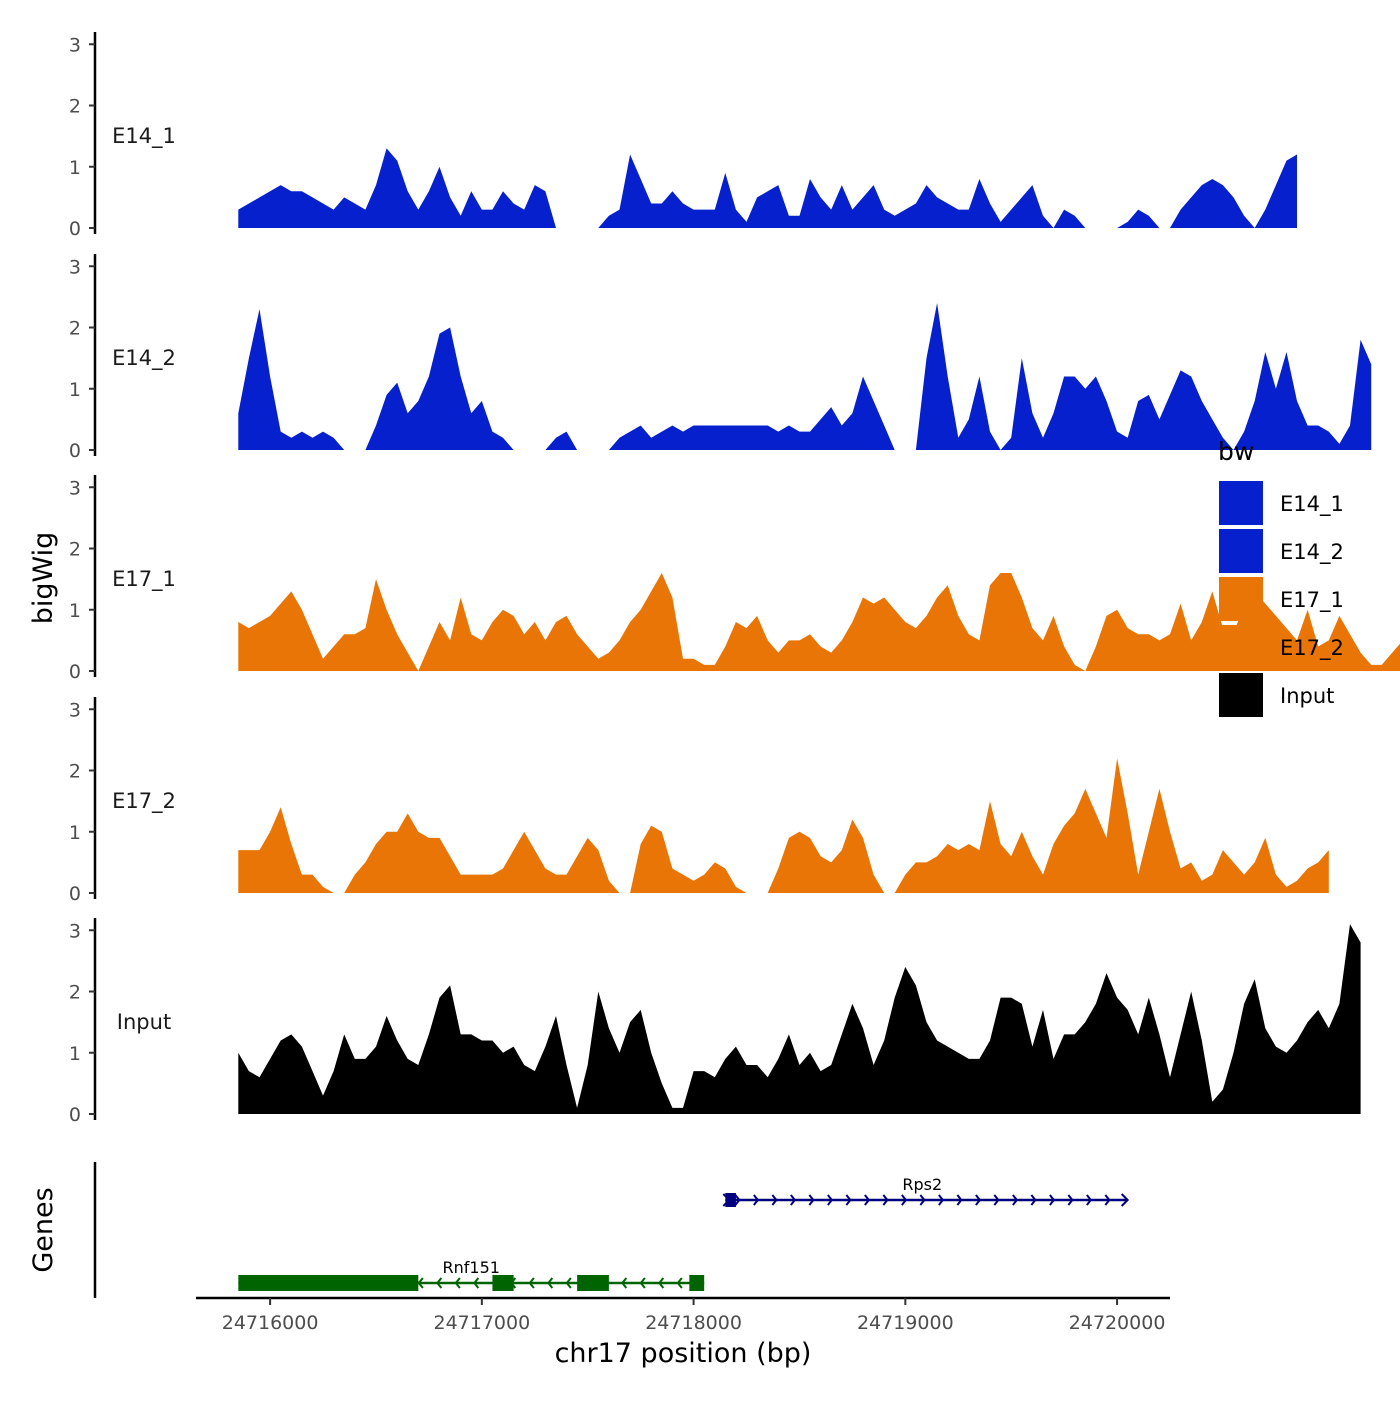 This screenshot has width=1400, height=1404. Describe the element at coordinates (43, 578) in the screenshot. I see `y-axis-title: bigWig` at that location.